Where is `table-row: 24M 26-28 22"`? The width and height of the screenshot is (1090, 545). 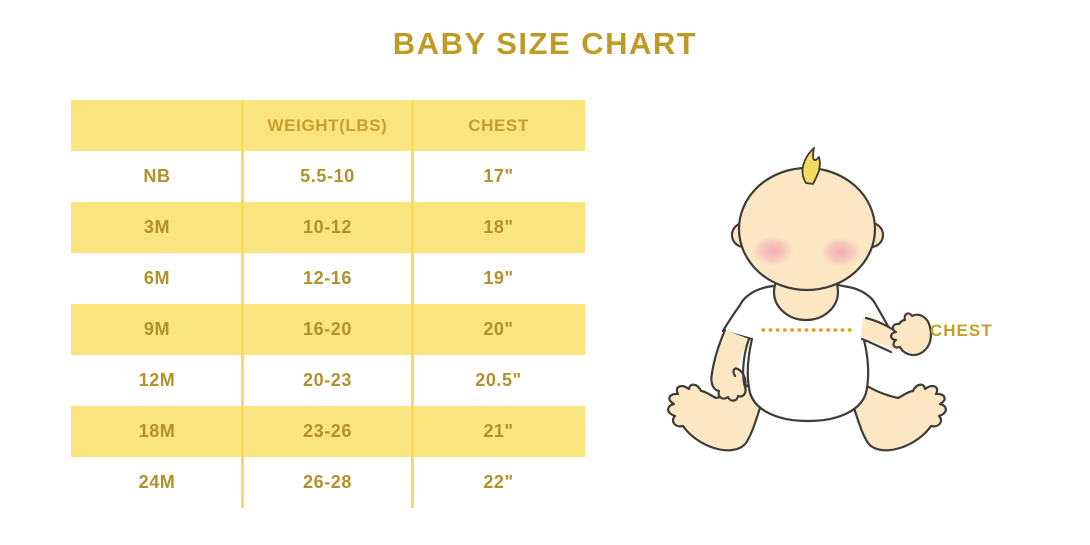
table-row: 24M 26-28 22" is located at coordinates (328, 482).